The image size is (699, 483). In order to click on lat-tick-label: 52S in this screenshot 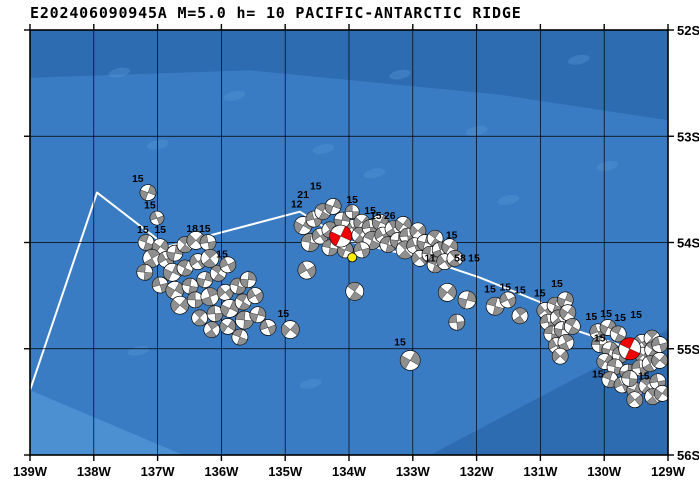, I will do `click(688, 30)`.